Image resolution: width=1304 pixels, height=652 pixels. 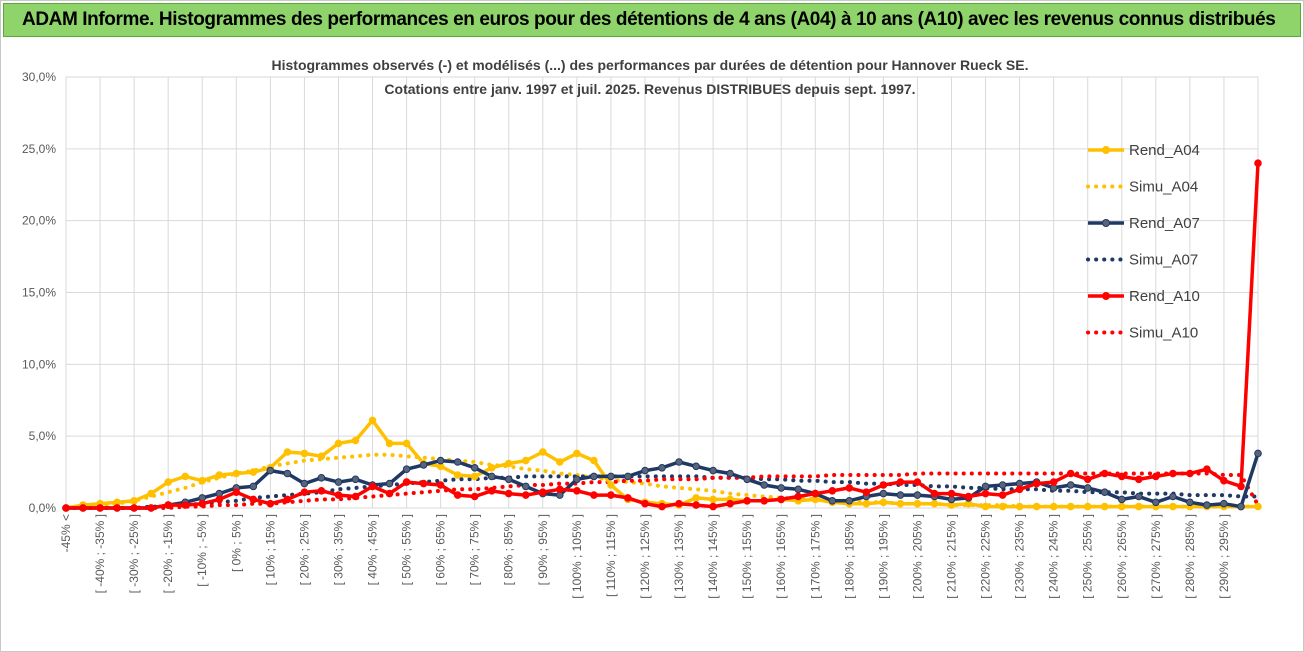 What do you see at coordinates (1088, 556) in the screenshot?
I see `x-tick-label: [ 250% ; 255% ]` at bounding box center [1088, 556].